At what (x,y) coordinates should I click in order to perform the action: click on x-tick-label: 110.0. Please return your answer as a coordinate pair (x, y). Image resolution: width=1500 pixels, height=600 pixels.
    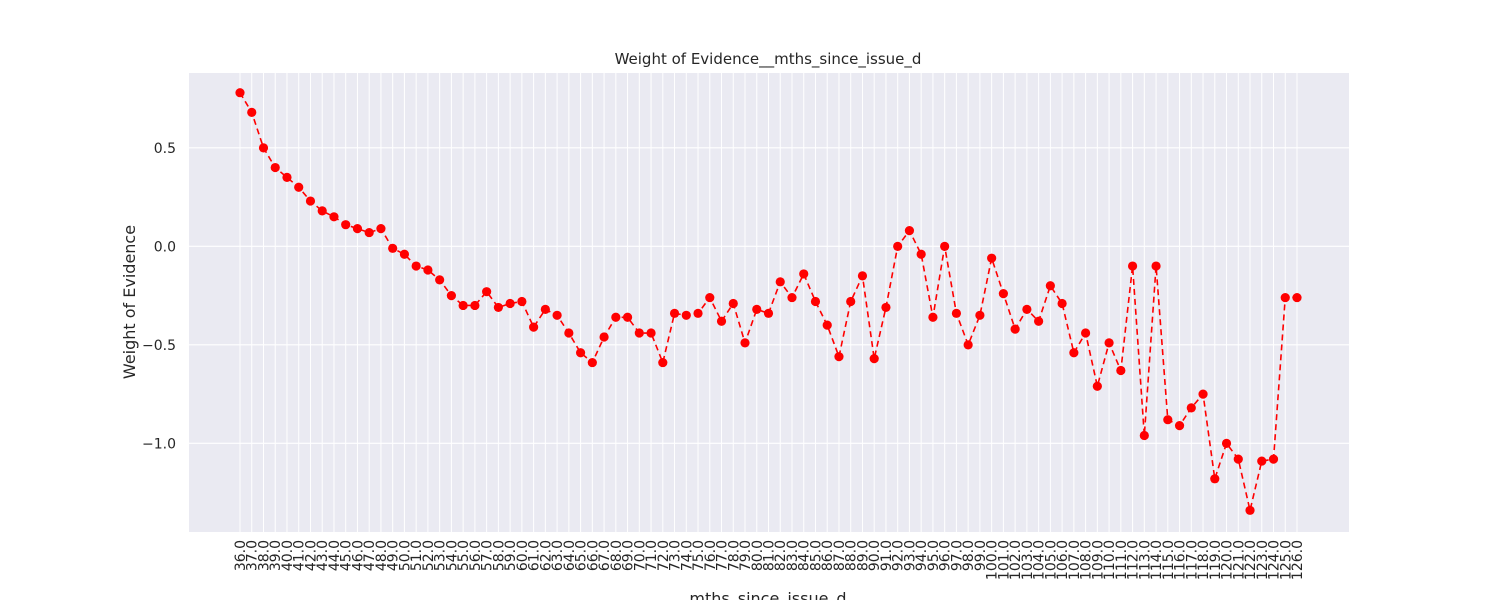
    Looking at the image, I should click on (1110, 560).